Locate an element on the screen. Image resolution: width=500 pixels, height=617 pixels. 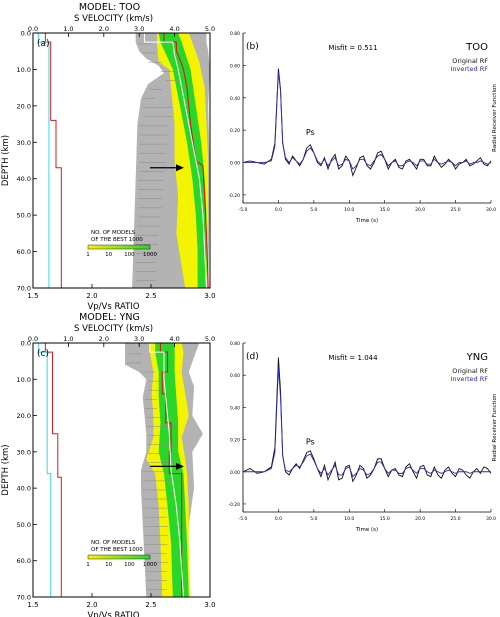
panel-letter: (d) is located at coordinates (252, 357).